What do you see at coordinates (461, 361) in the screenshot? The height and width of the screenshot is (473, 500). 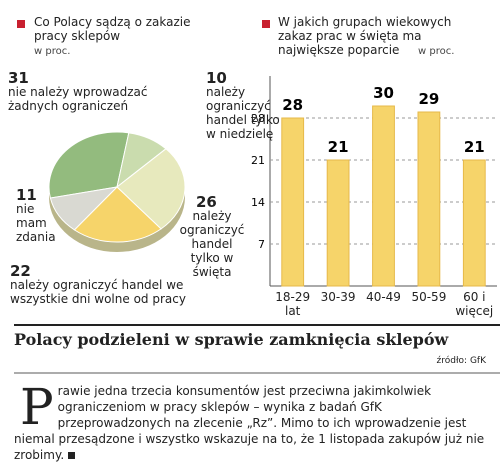 I see `source: źródło: GfK` at bounding box center [461, 361].